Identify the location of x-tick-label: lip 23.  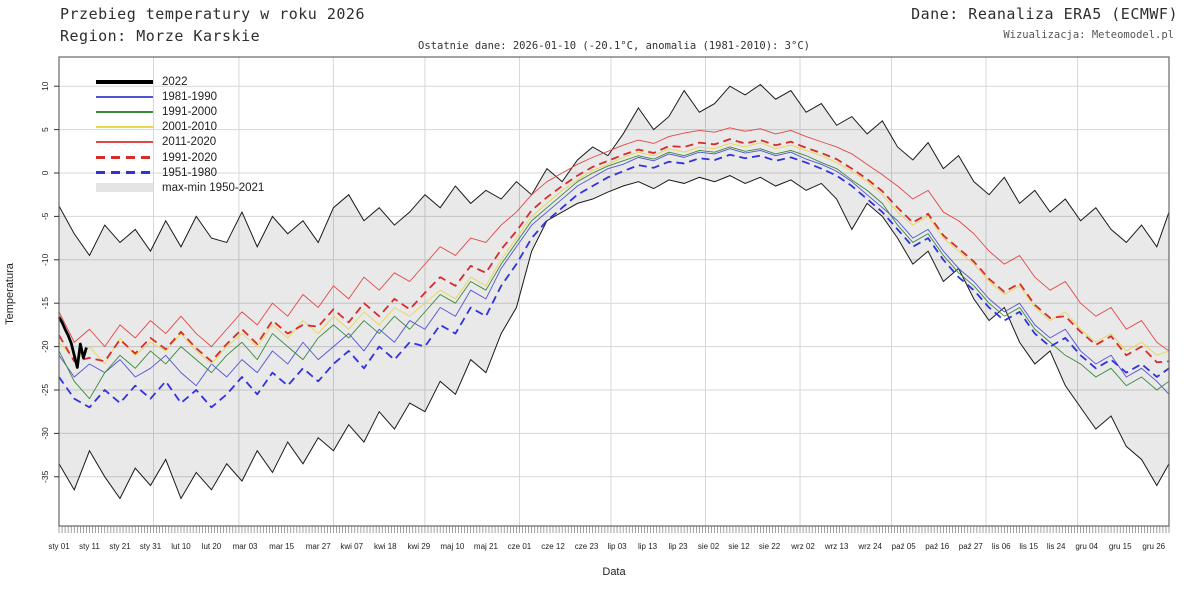
(678, 546).